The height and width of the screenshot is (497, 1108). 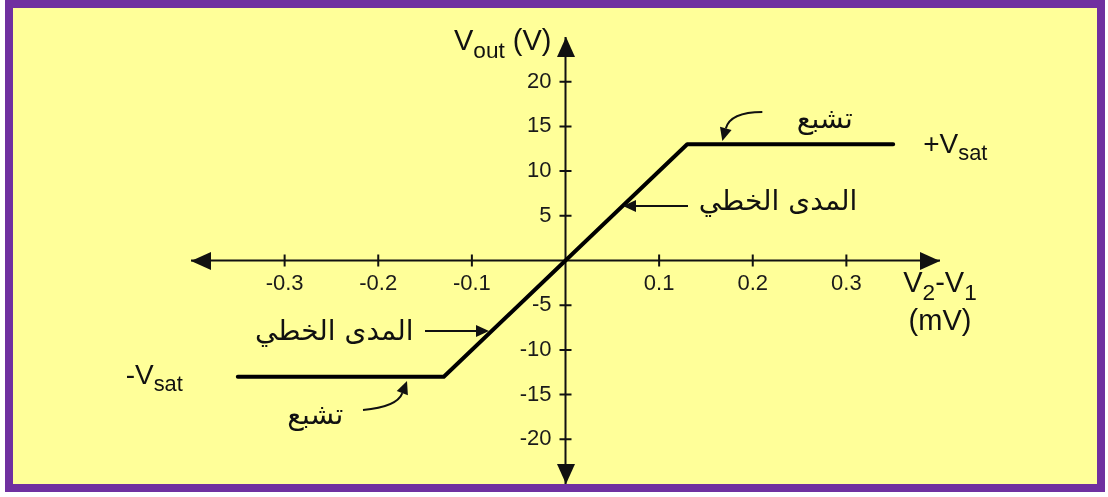 I want to click on x-tick-label: -0.3, so click(x=284, y=282).